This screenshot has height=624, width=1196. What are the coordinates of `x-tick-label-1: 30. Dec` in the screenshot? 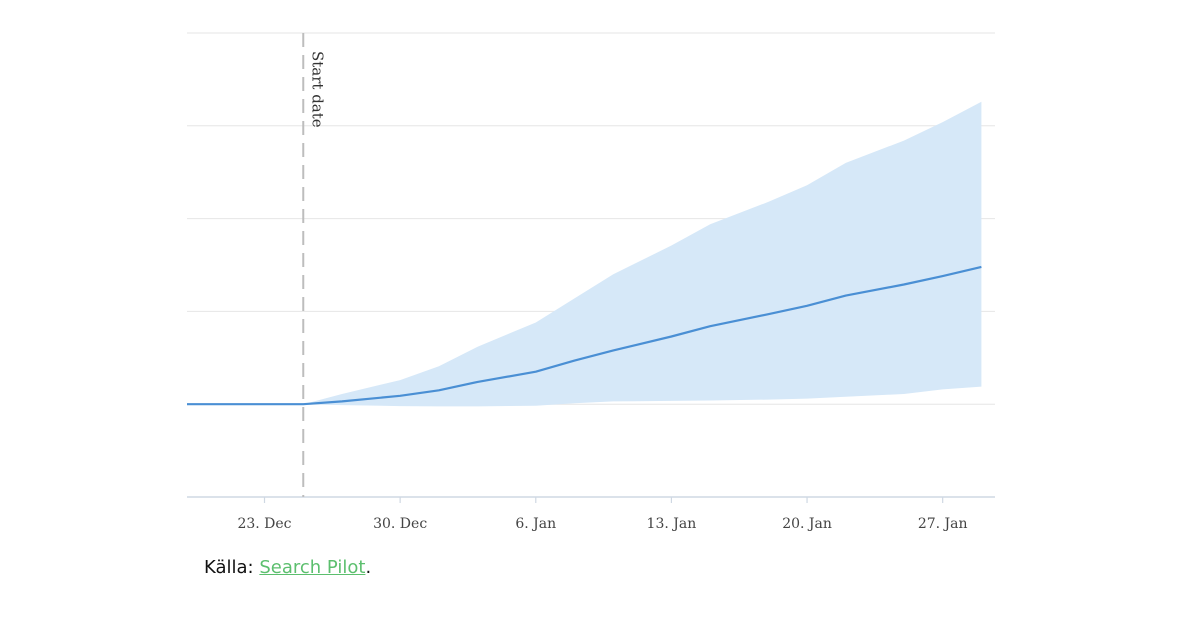 It's located at (400, 524).